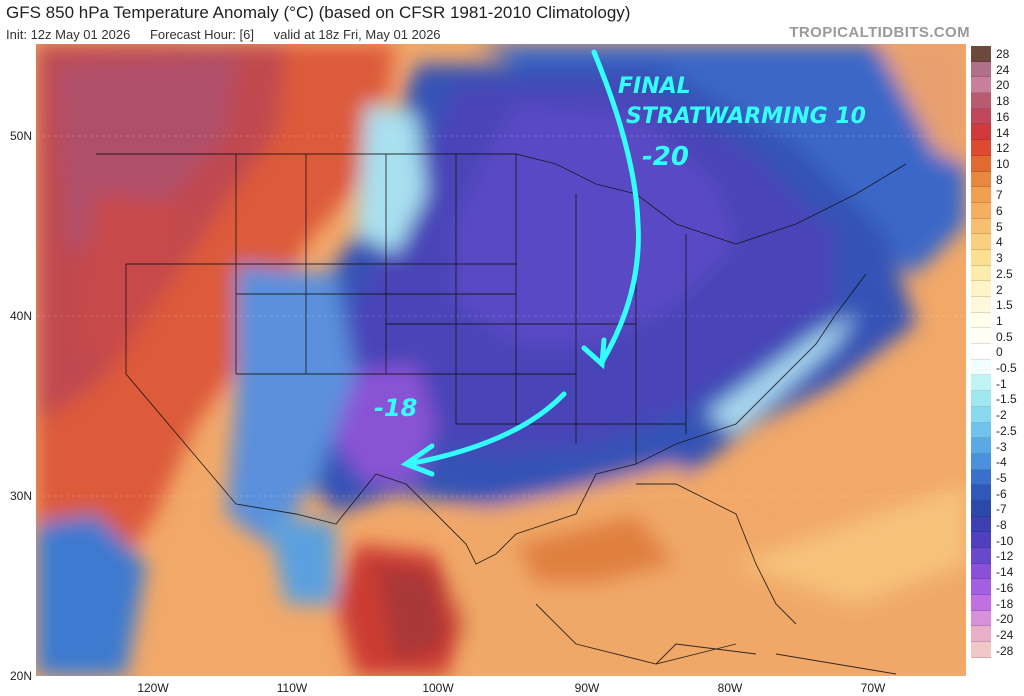  What do you see at coordinates (20, 676) in the screenshot?
I see `lat-label-20n: 20N` at bounding box center [20, 676].